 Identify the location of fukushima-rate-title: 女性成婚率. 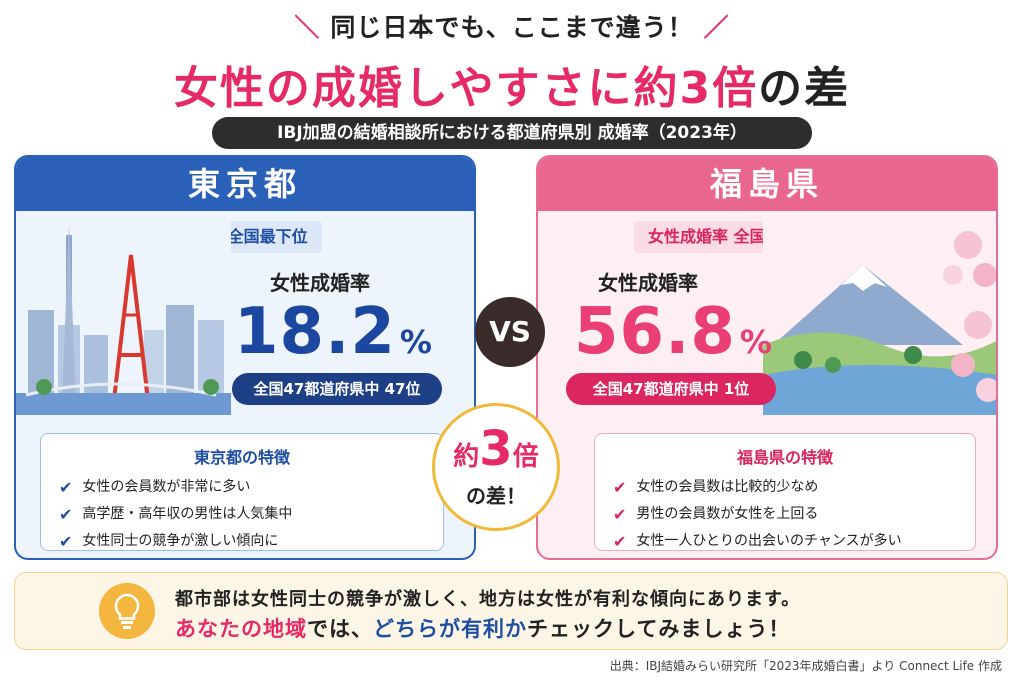
(648, 283).